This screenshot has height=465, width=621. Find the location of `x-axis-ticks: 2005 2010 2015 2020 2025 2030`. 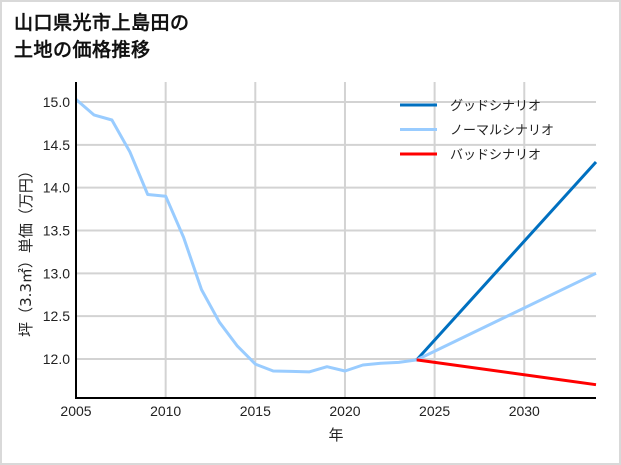

x-axis-ticks: 2005 2010 2015 2020 2025 2030 is located at coordinates (300, 411).